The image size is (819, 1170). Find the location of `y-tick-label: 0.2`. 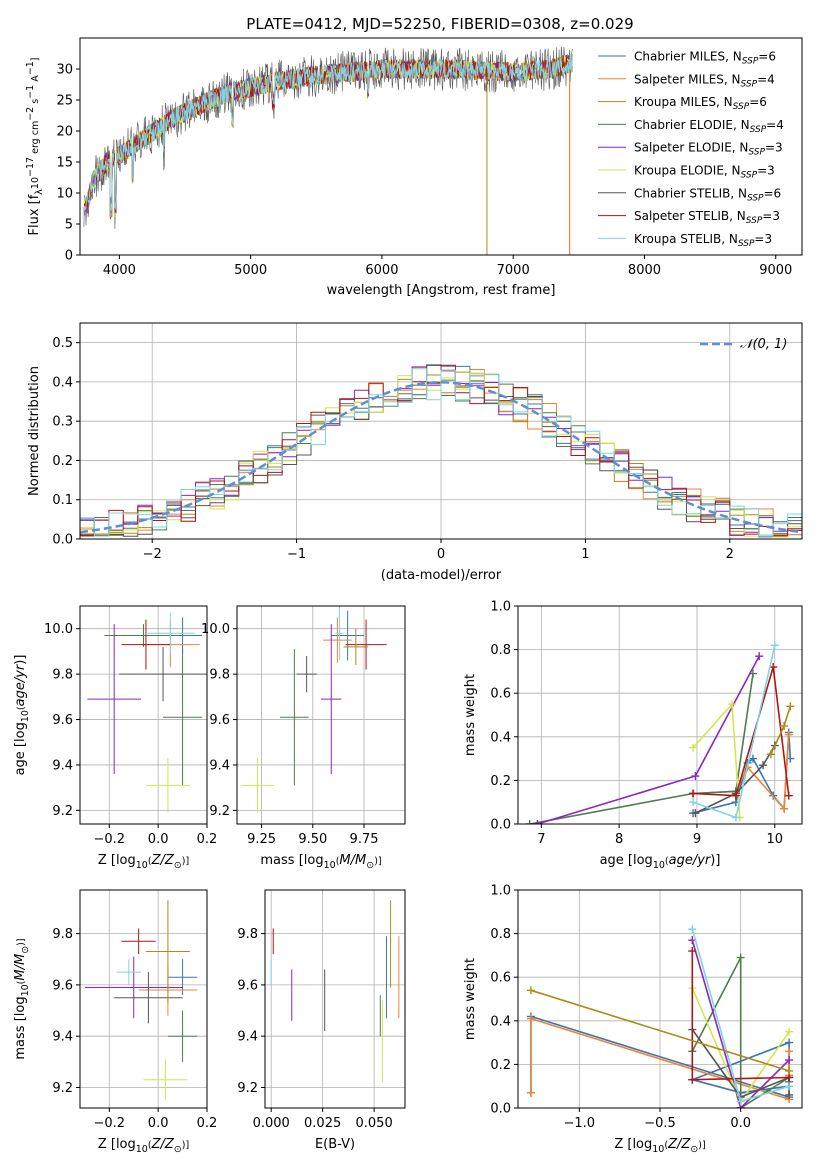

y-tick-label: 0.2 is located at coordinates (500, 781).